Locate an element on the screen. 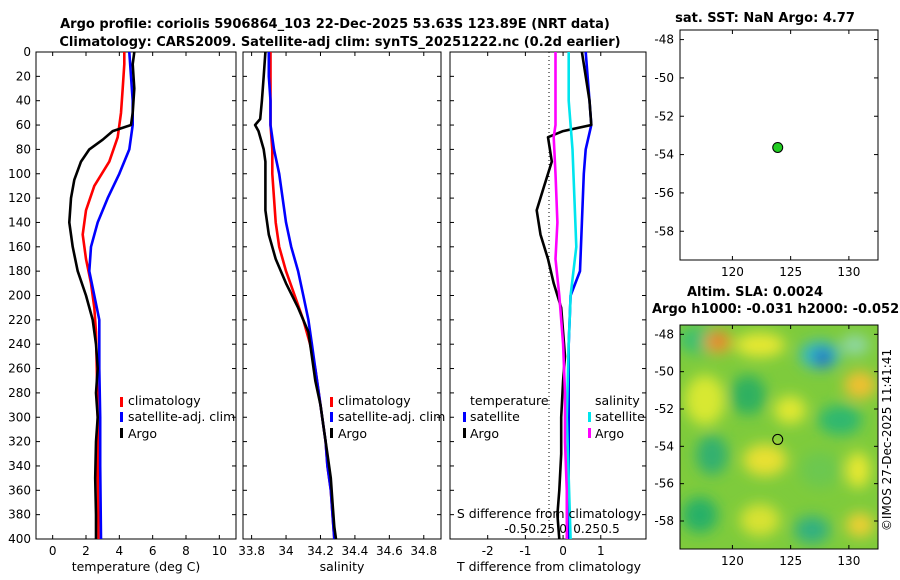 This screenshot has width=900, height=580. sla-blobs is located at coordinates (778, 435).